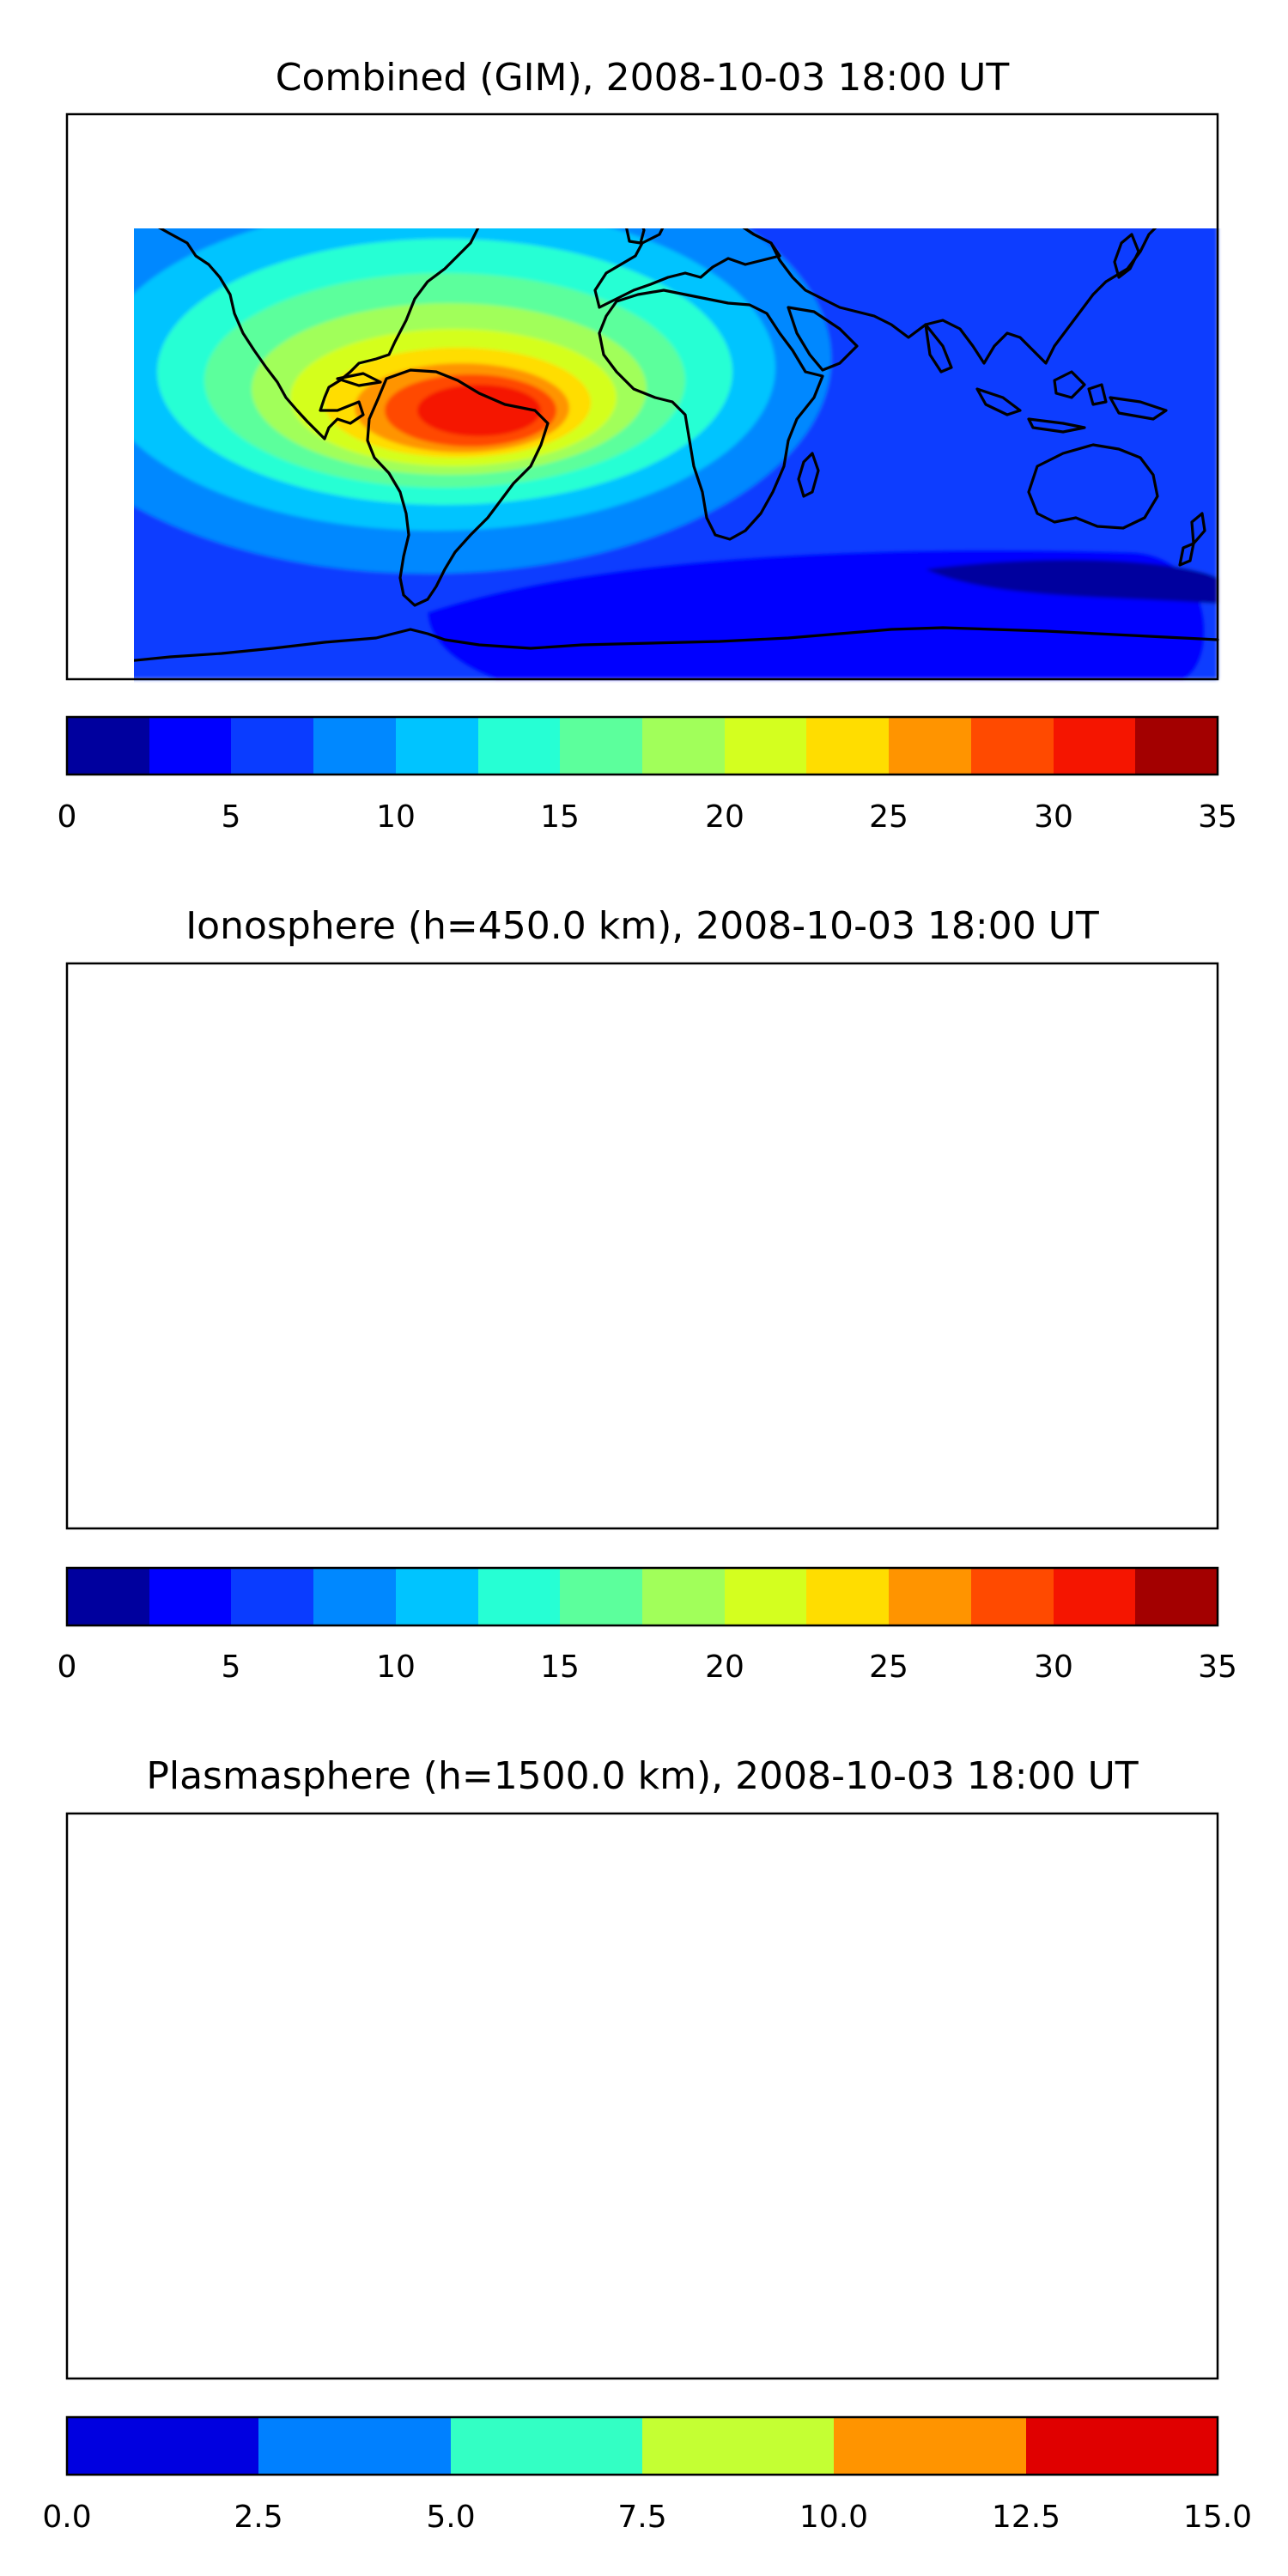 This screenshot has width=1288, height=2576. I want to click on tick-label: 15.0, so click(1217, 2517).